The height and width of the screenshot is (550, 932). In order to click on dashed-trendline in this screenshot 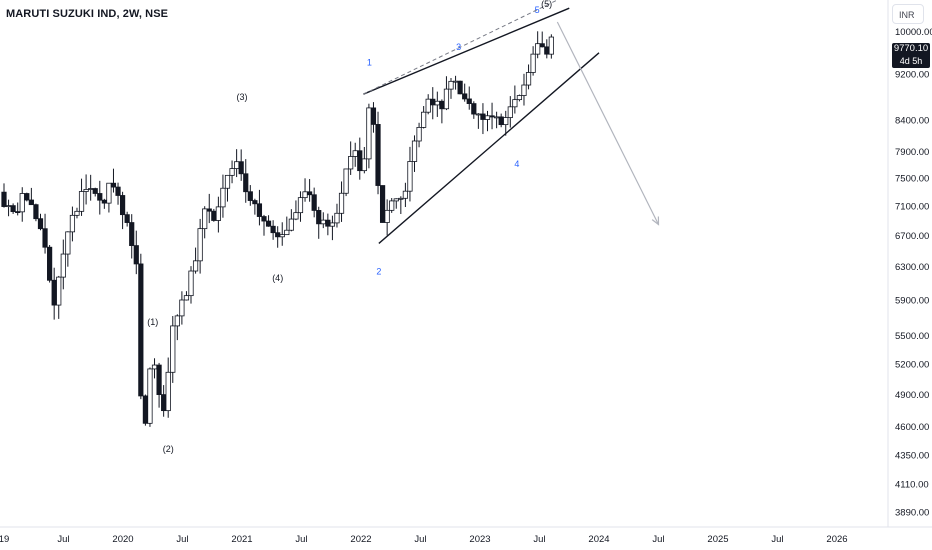, I will do `click(460, 47)`.